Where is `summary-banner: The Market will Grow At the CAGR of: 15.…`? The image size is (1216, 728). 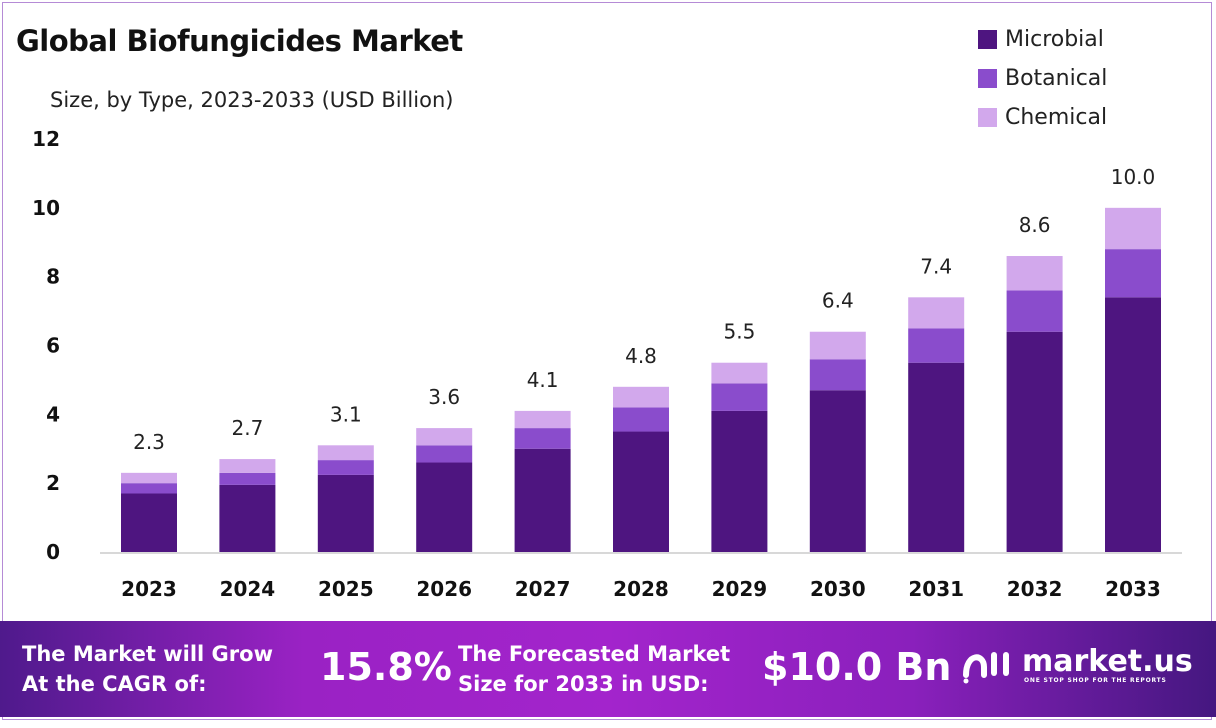
summary-banner: The Market will Grow At the CAGR of: 15.… is located at coordinates (608, 669).